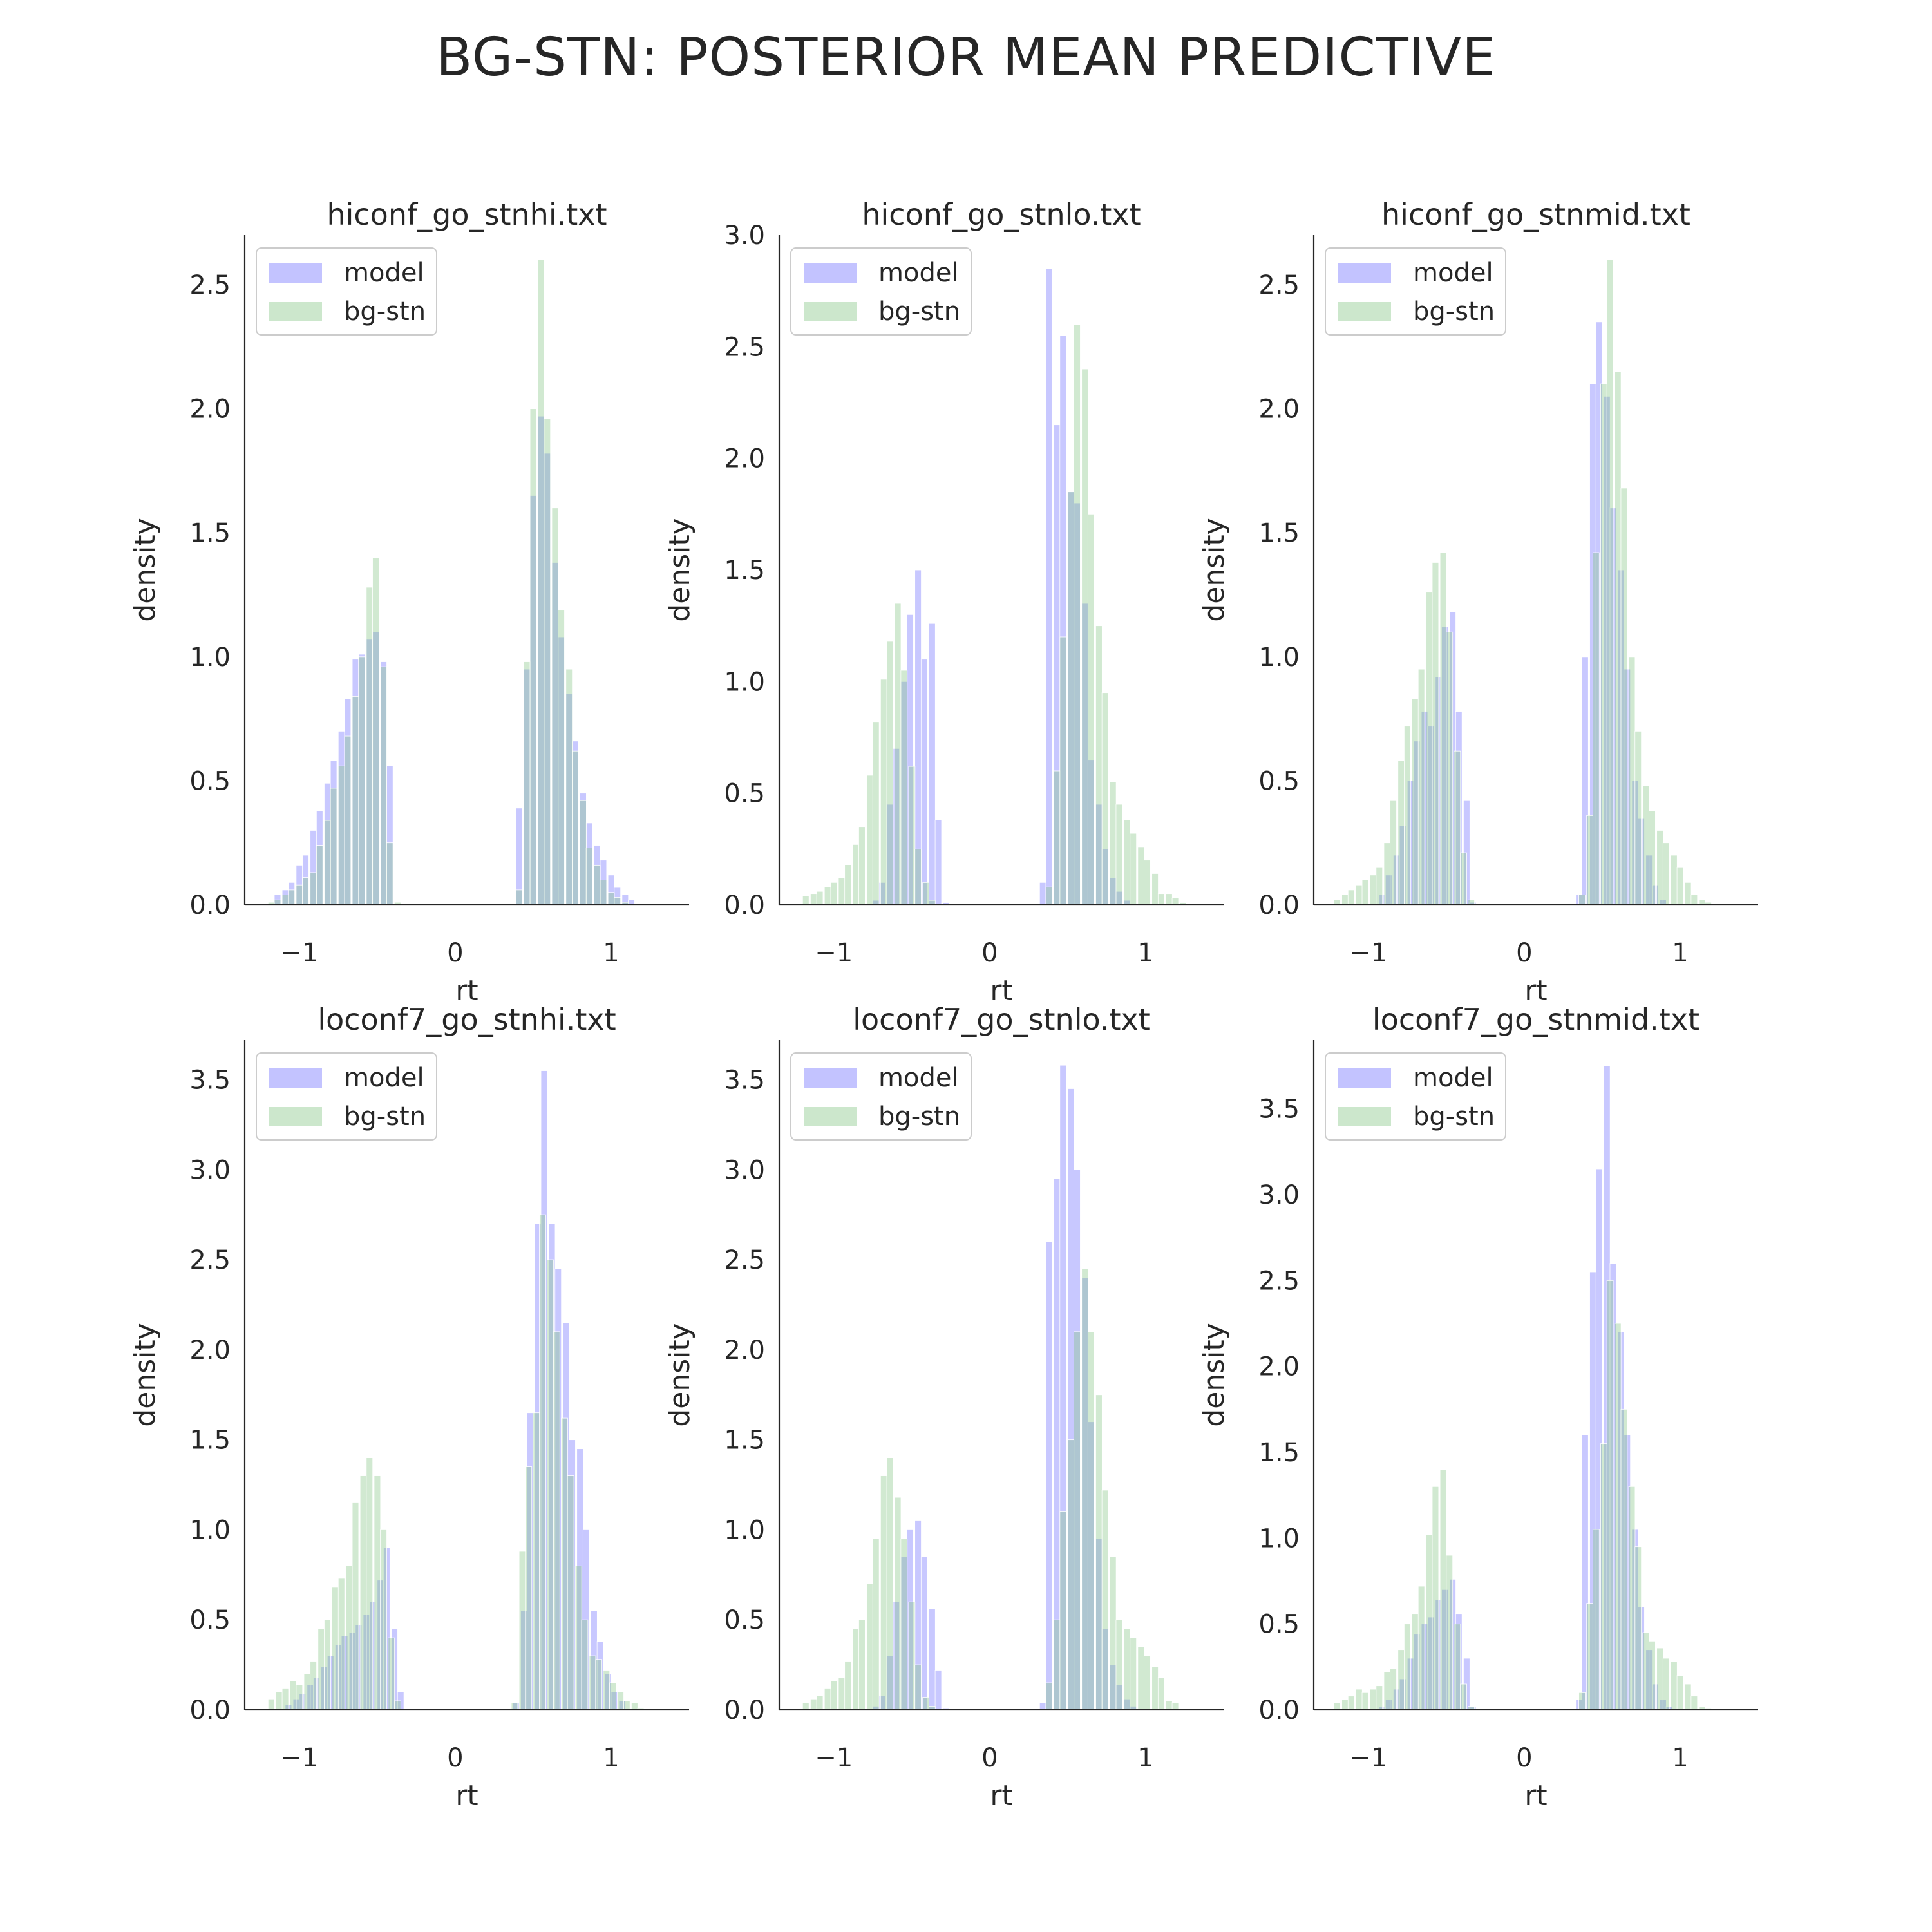  What do you see at coordinates (466, 990) in the screenshot?
I see `x-axis-label: rt` at bounding box center [466, 990].